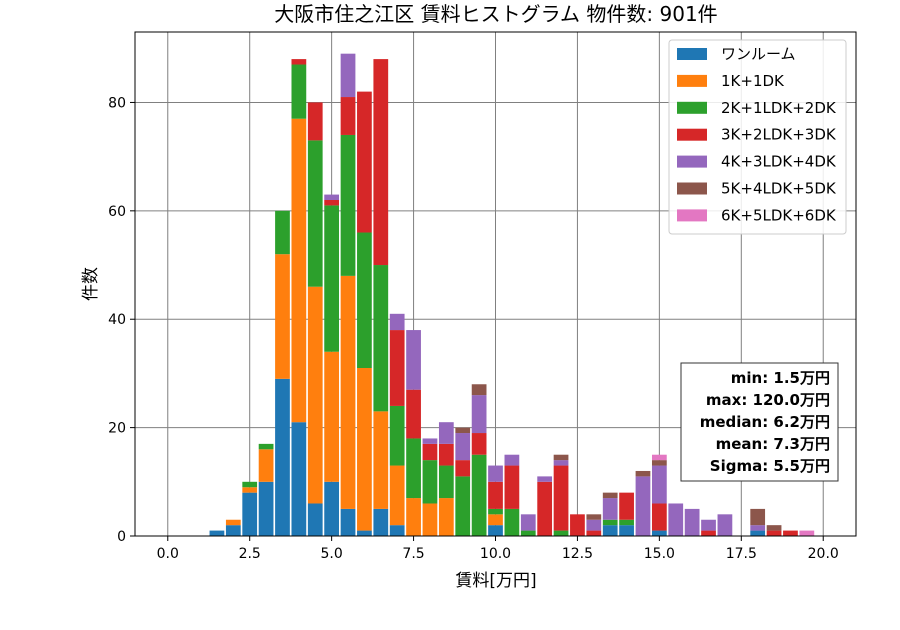 The width and height of the screenshot is (900, 630). I want to click on x-axis-label: 賃料[万円], so click(495, 581).